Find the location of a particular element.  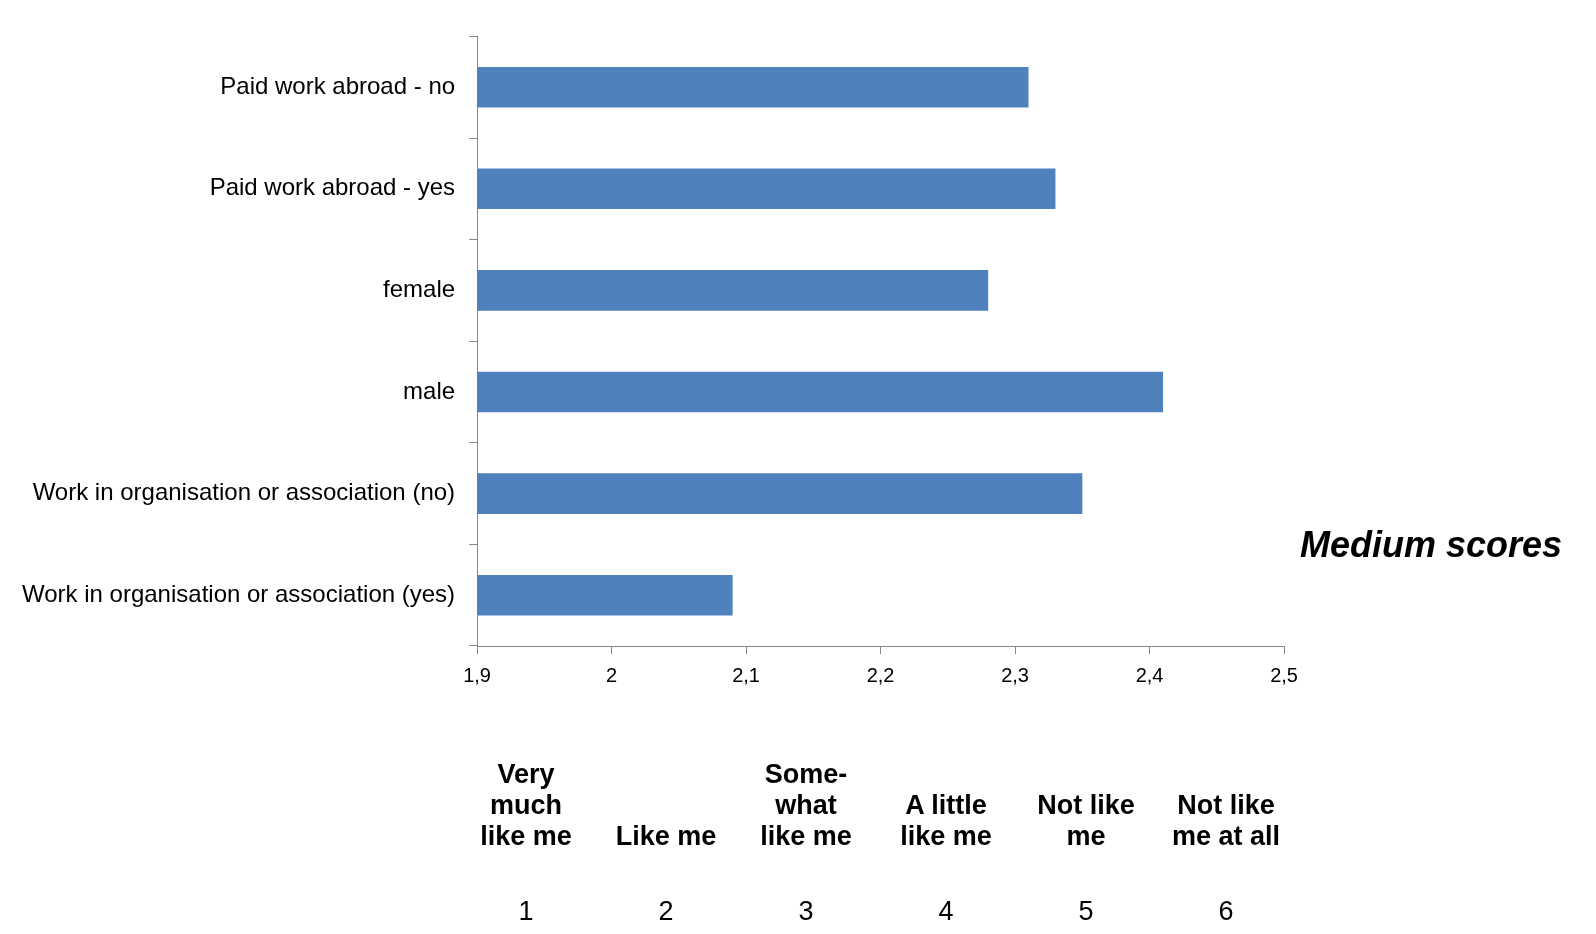

y-tick-label: Paid work abroad - no is located at coordinates (338, 85).